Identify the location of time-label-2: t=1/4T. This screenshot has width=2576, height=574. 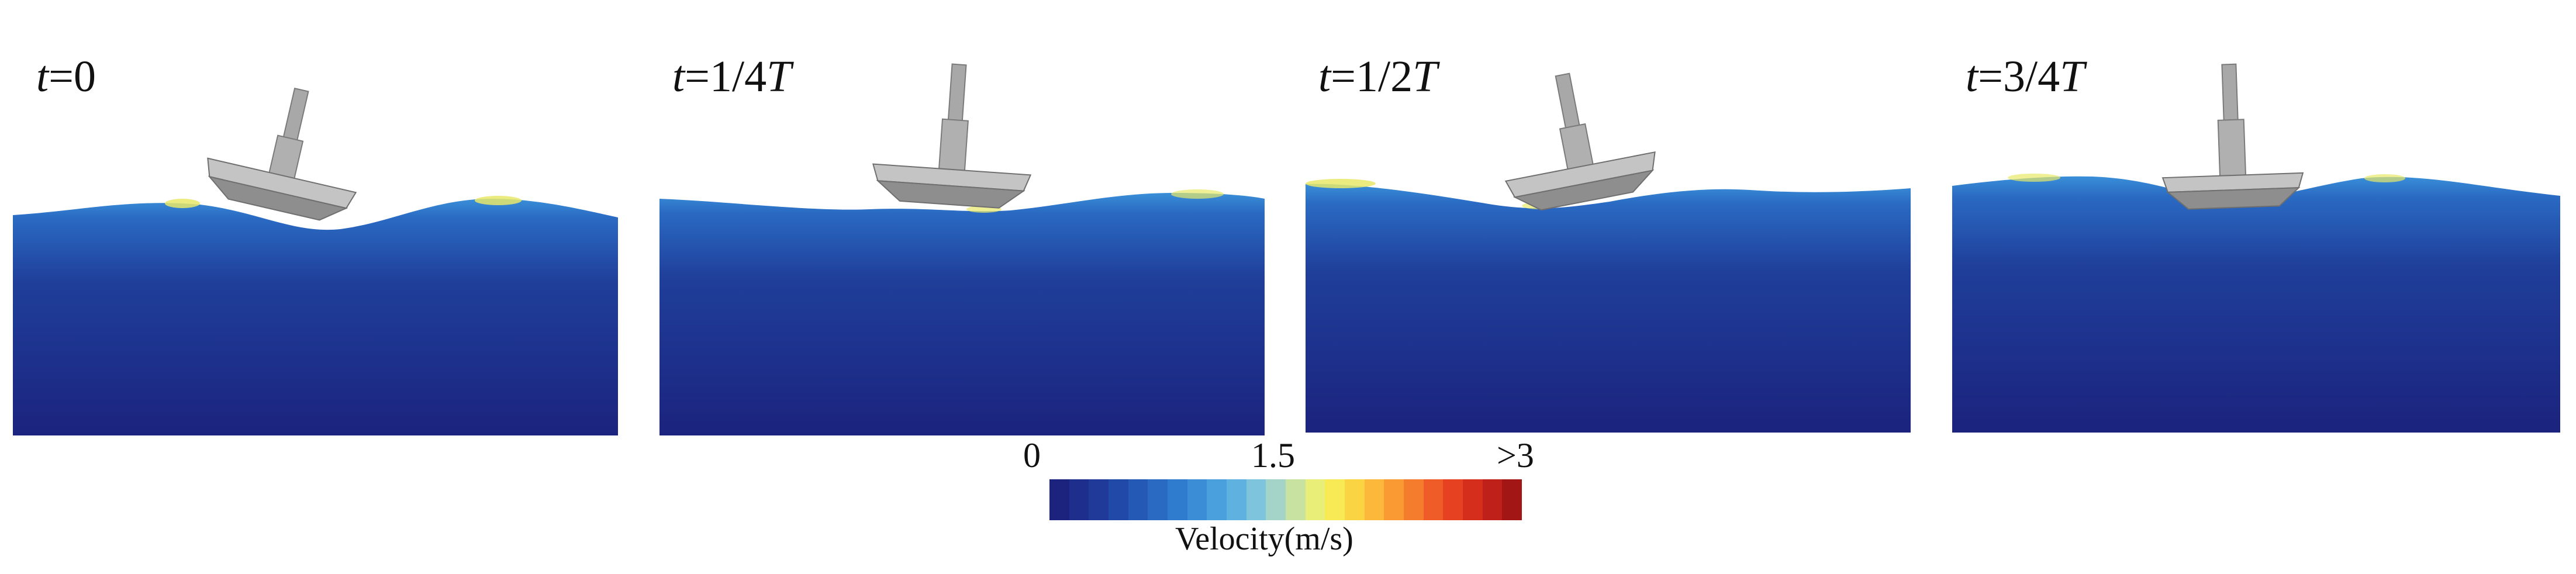
(732, 76).